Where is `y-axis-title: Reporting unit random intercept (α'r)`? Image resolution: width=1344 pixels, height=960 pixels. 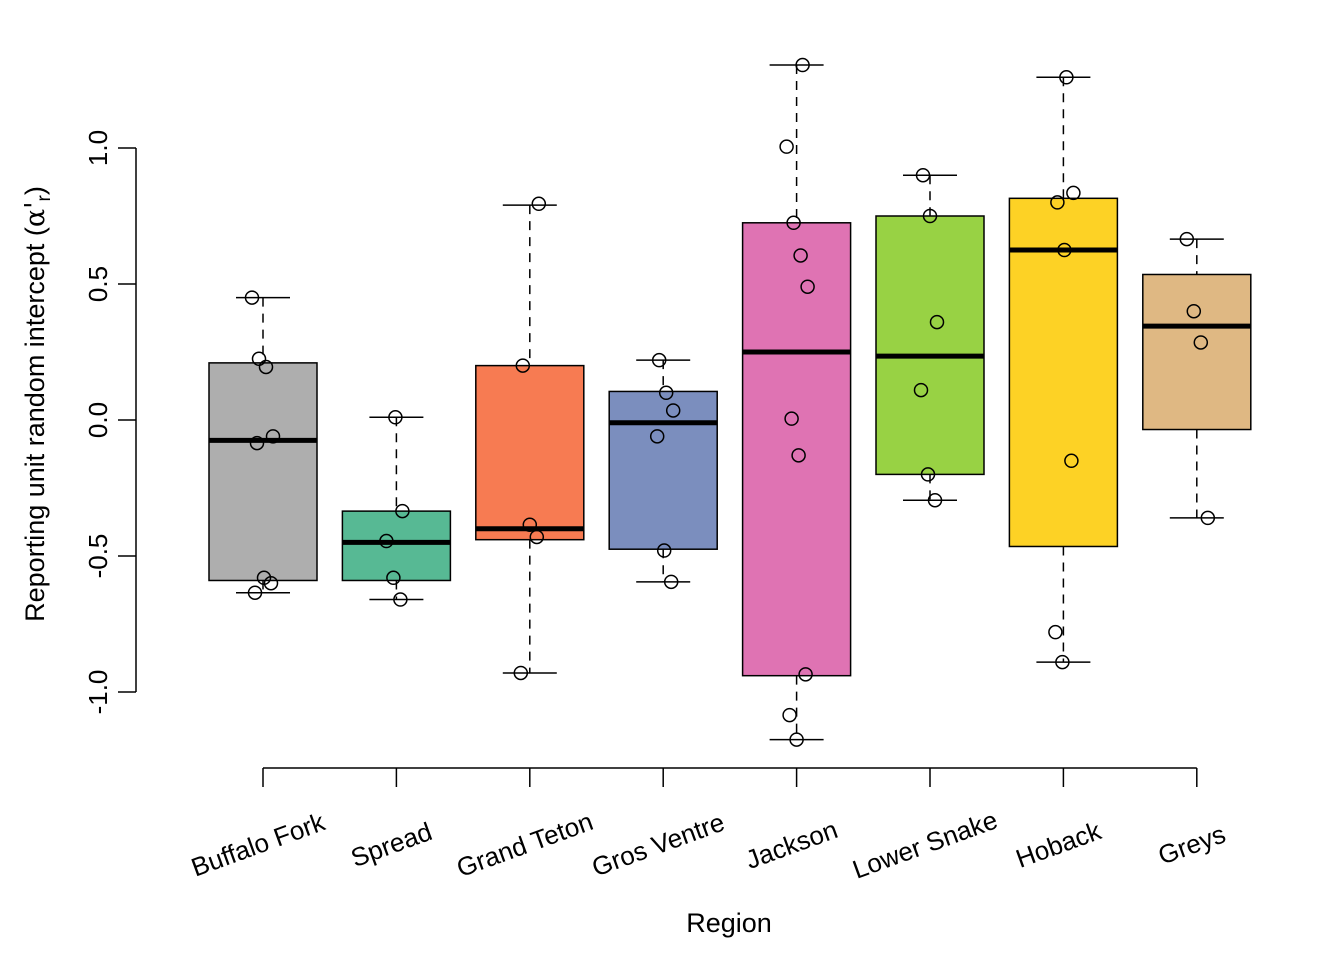 y-axis-title: Reporting unit random intercept (α'r) is located at coordinates (37, 404).